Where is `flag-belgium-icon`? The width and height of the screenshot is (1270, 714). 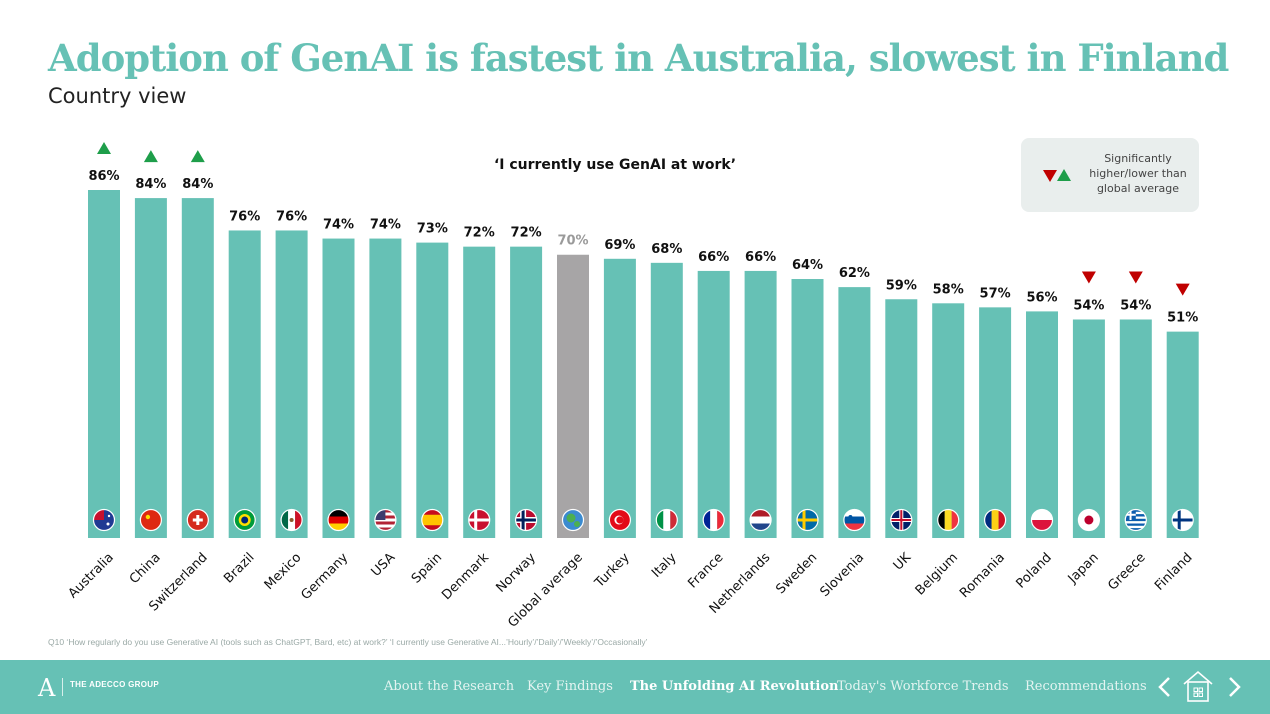 flag-belgium-icon is located at coordinates (948, 520).